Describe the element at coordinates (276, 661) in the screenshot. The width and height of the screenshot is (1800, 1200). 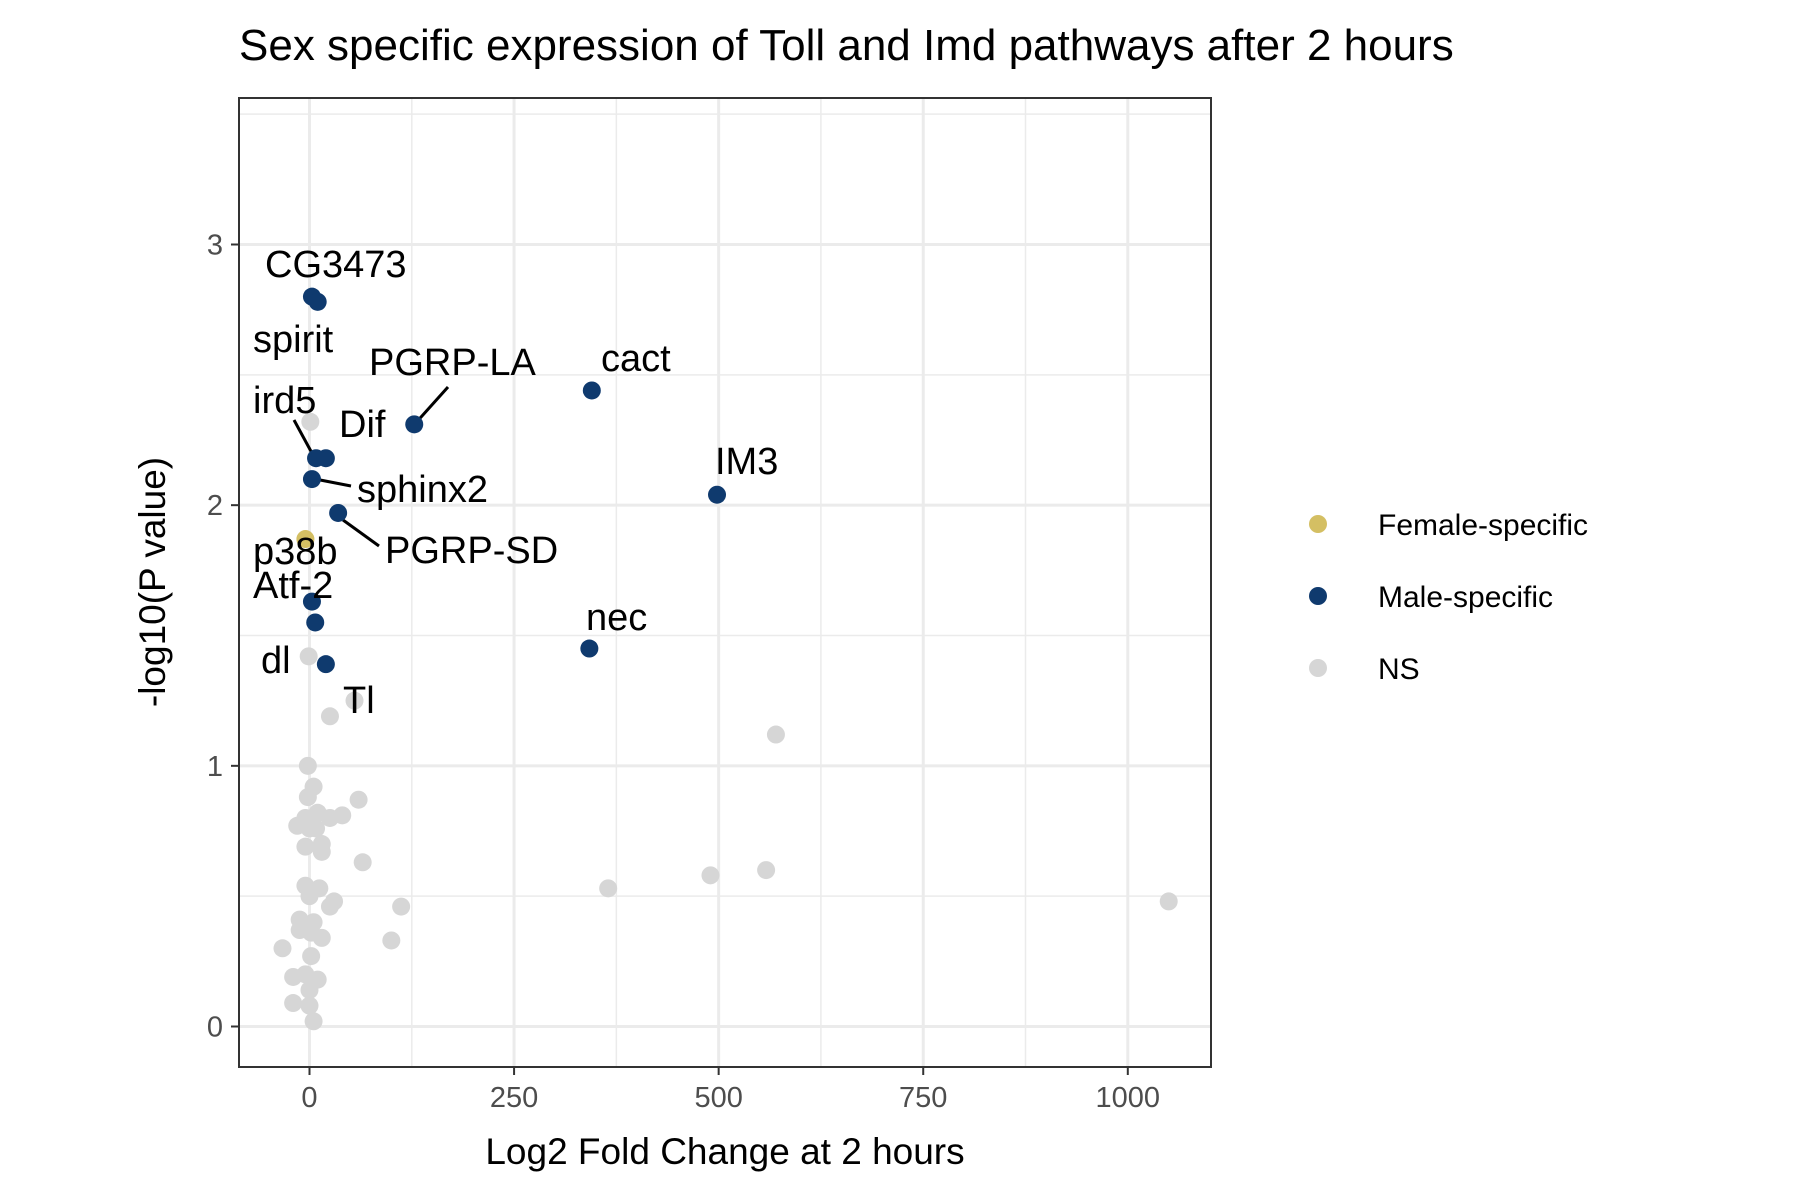
I see `label-dl: dl` at that location.